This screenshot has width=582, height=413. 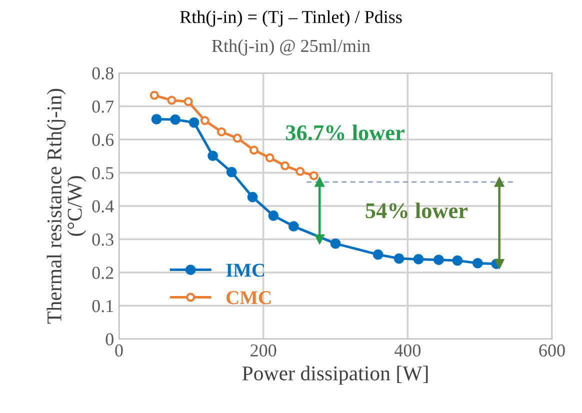 I want to click on y-tick-label: 0.1, so click(x=103, y=306).